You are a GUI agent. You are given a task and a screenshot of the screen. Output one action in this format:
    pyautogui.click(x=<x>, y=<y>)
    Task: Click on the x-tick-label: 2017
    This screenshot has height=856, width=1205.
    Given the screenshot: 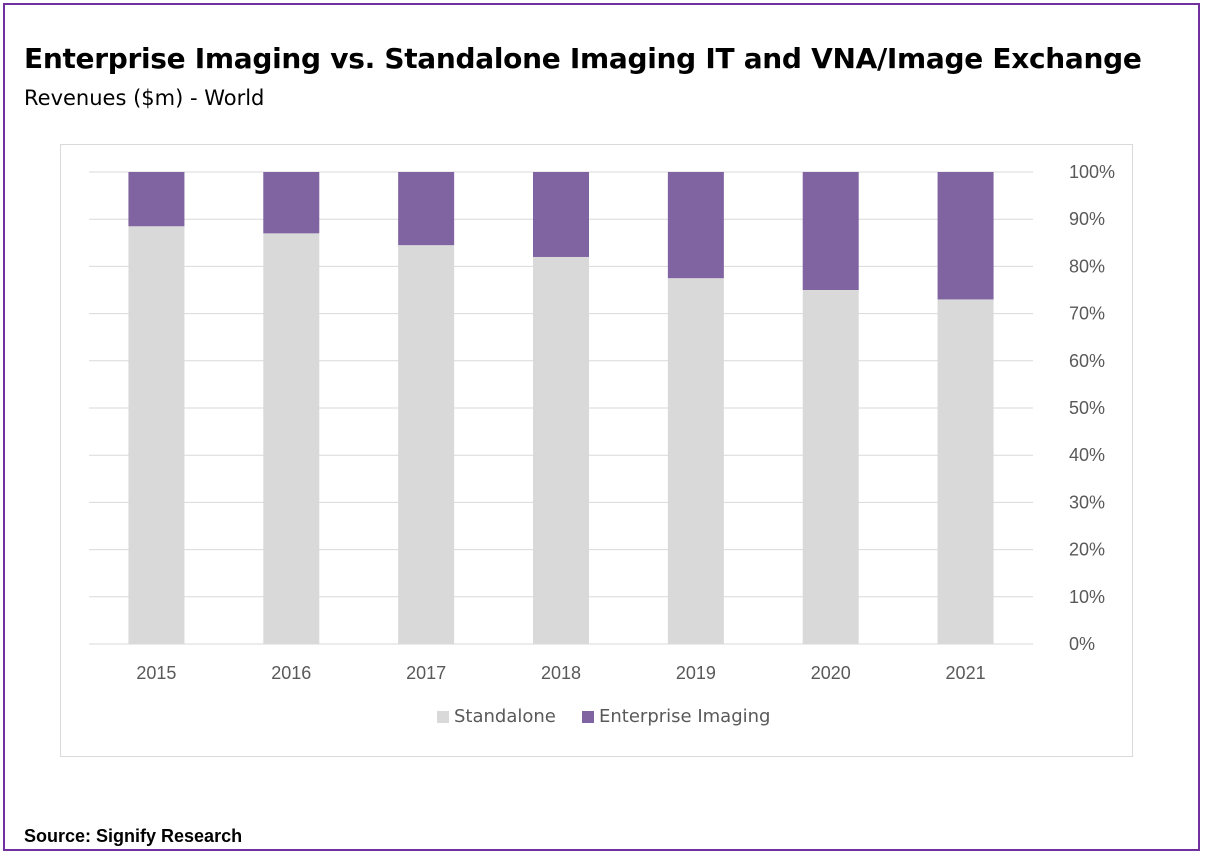 What is the action you would take?
    pyautogui.click(x=426, y=673)
    